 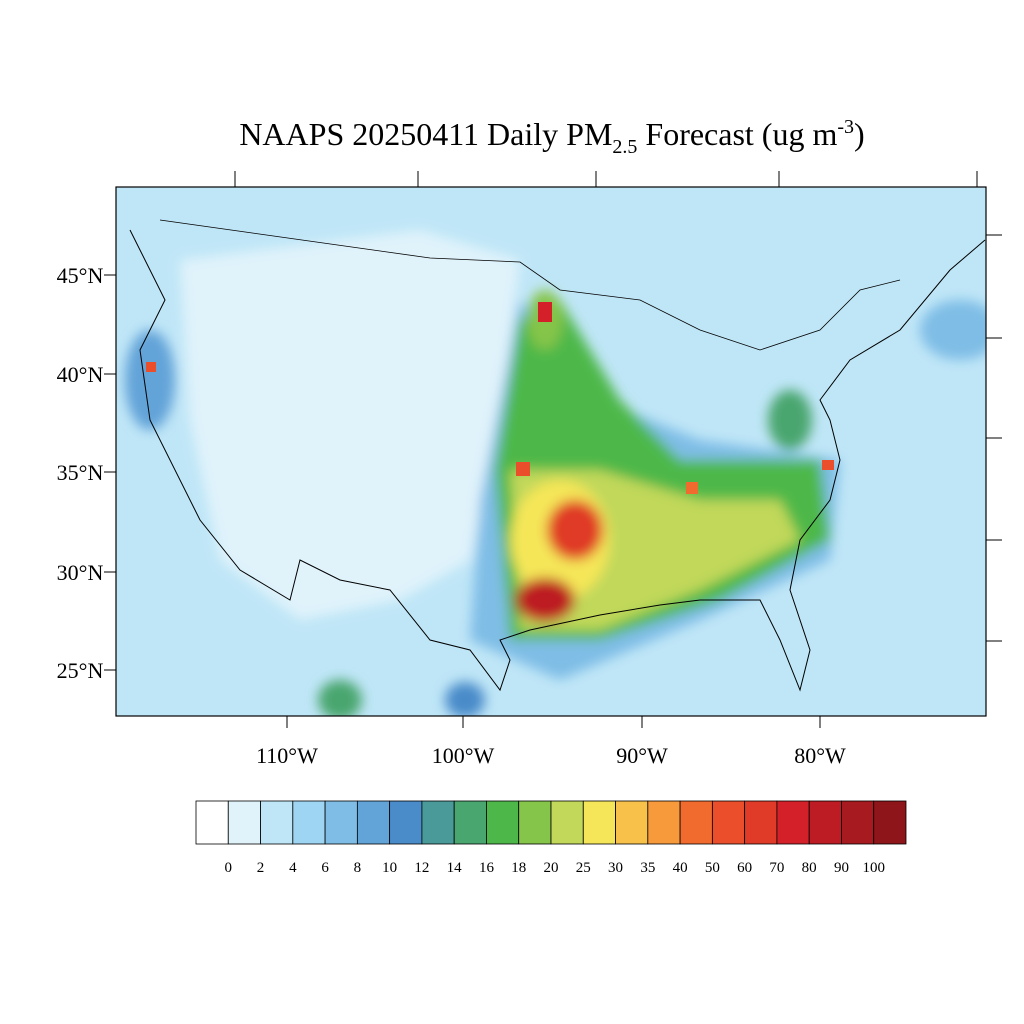 I want to click on title-subscript: 2.5, so click(x=624, y=147).